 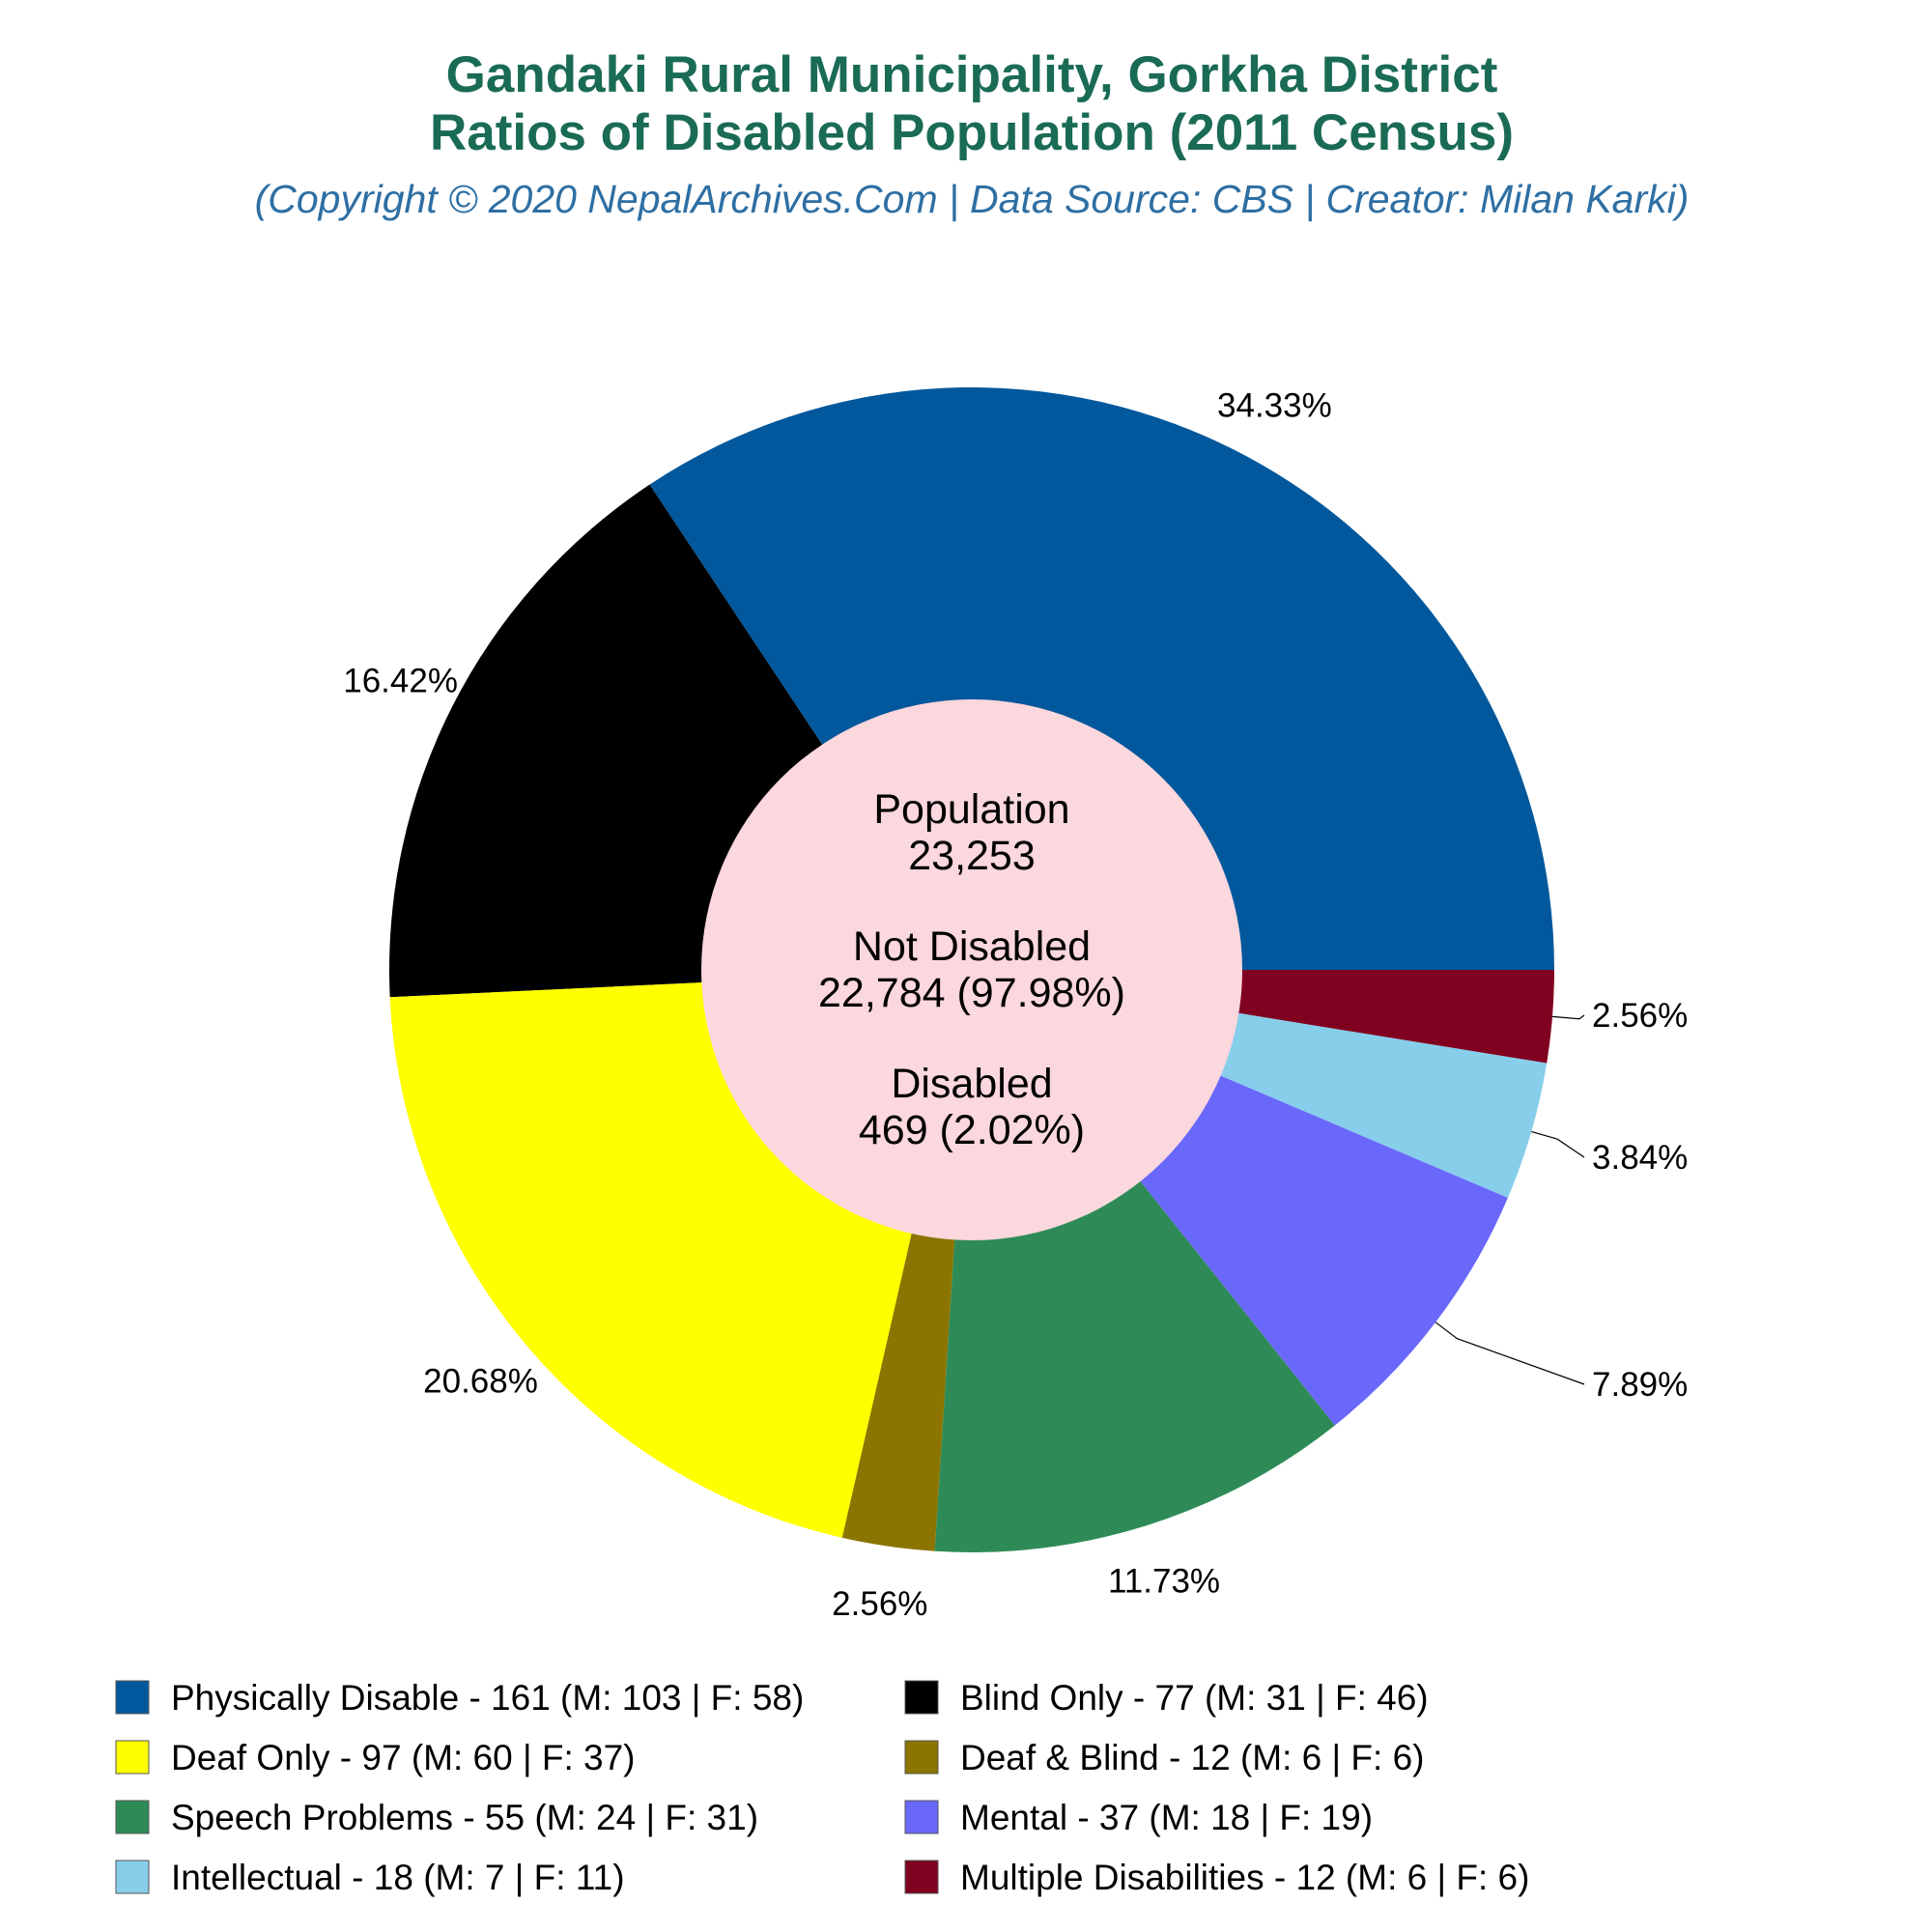 I want to click on legend-swatch-multiple-disabilities, so click(x=921, y=1877).